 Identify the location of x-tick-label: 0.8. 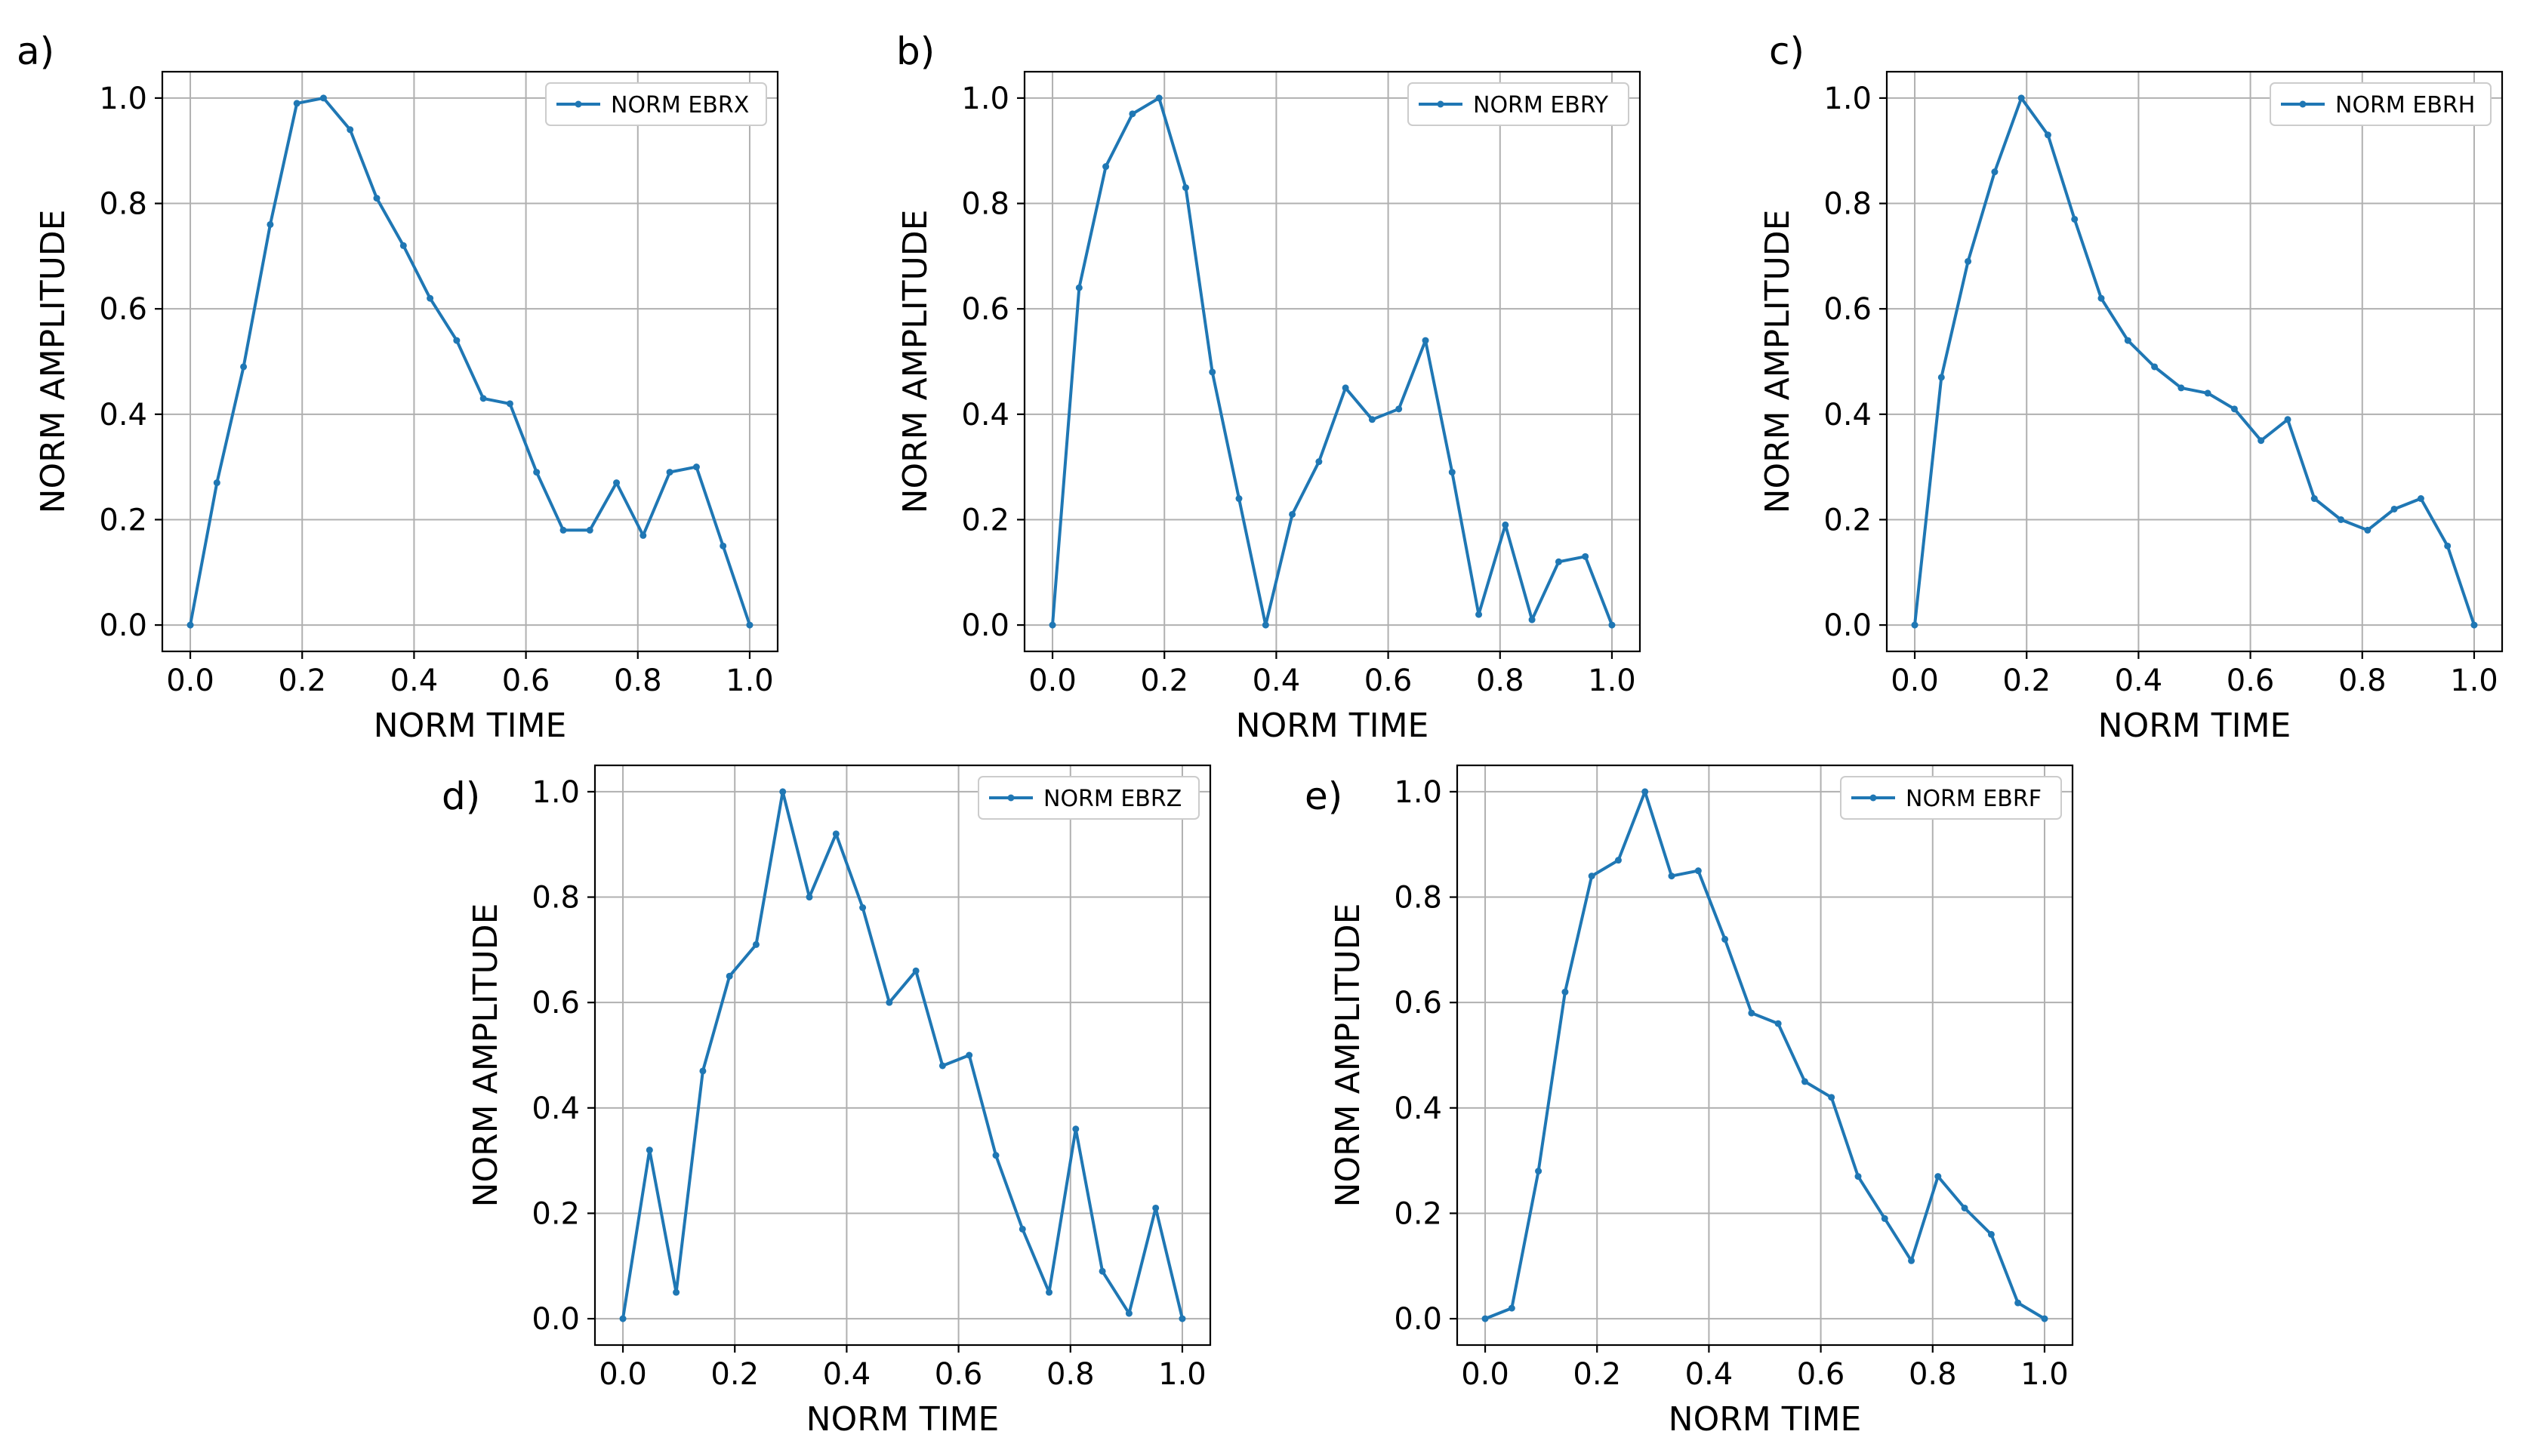
(638, 680).